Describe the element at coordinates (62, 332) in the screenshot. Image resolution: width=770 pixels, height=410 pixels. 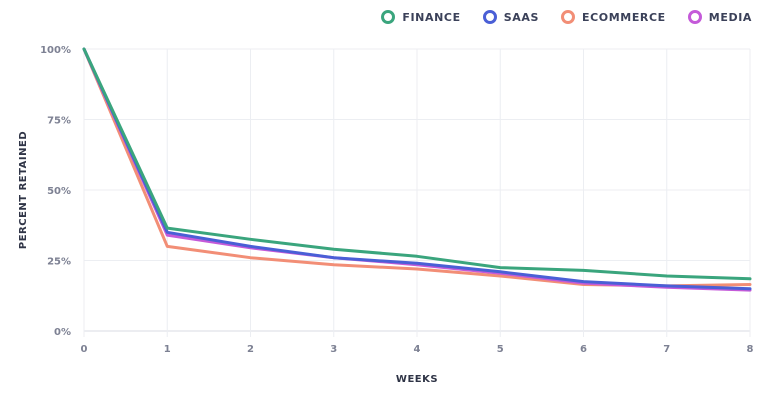
I see `y-tick-label: 0%` at that location.